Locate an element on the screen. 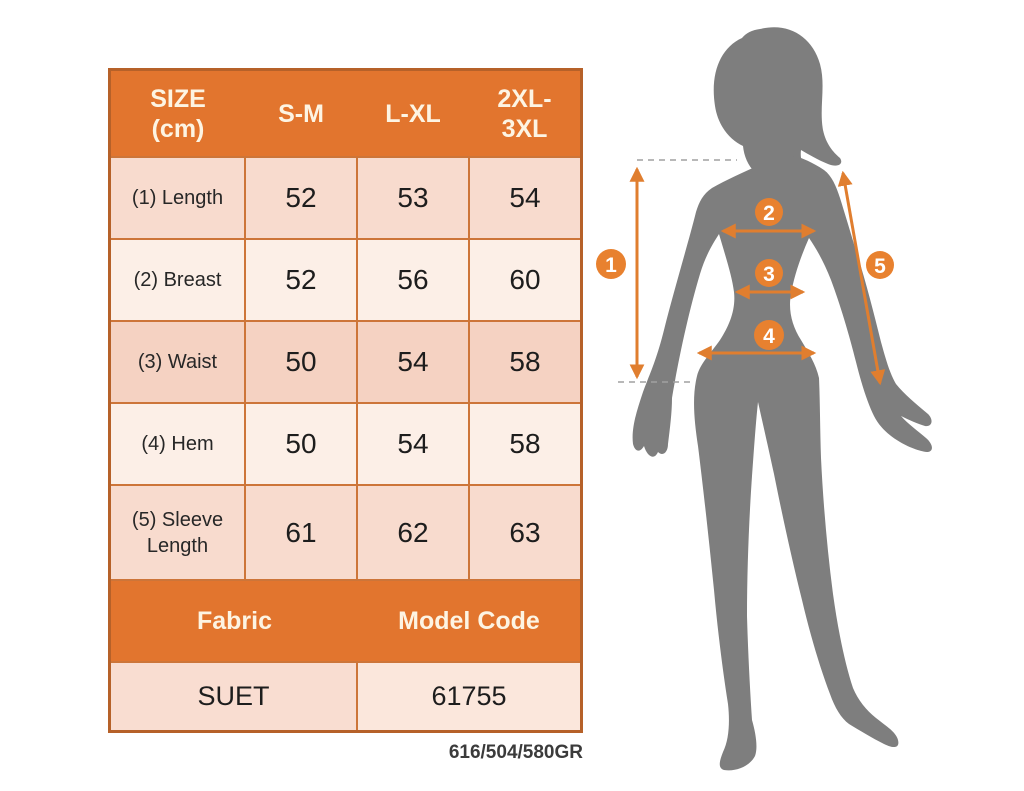 The width and height of the screenshot is (1024, 791). silhouette-head is located at coordinates (777, 101).